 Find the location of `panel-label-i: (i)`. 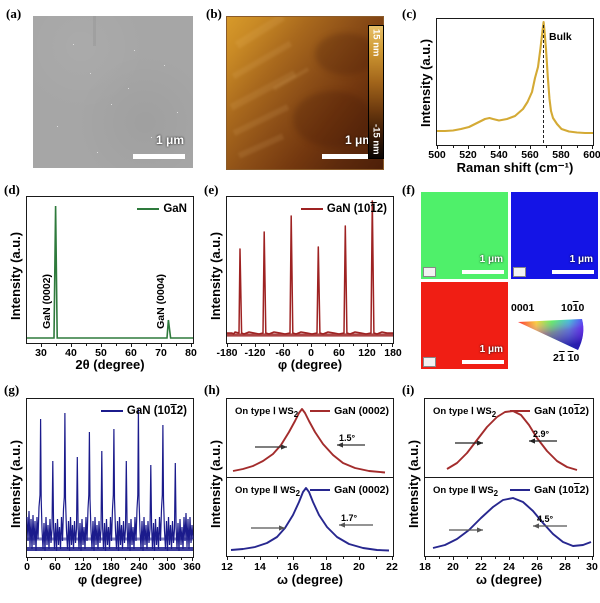

panel-label-i: (i) is located at coordinates (408, 389).